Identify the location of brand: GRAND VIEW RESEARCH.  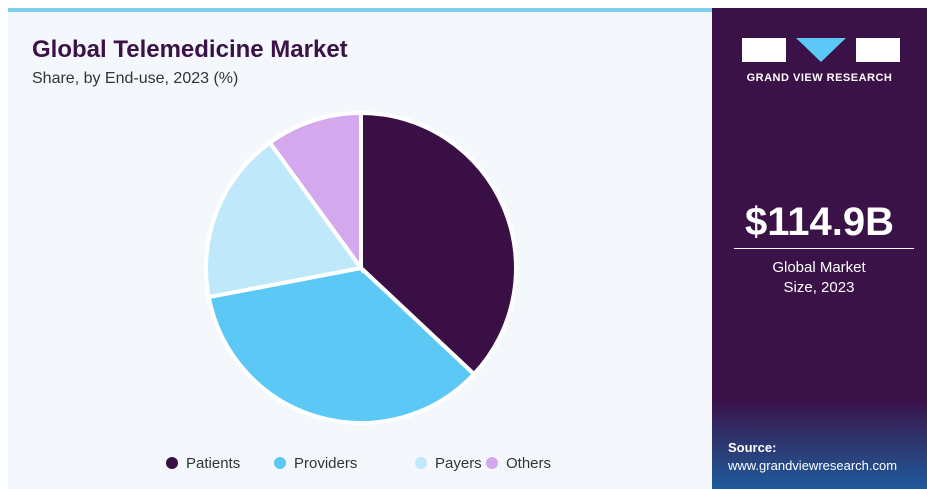
(819, 78).